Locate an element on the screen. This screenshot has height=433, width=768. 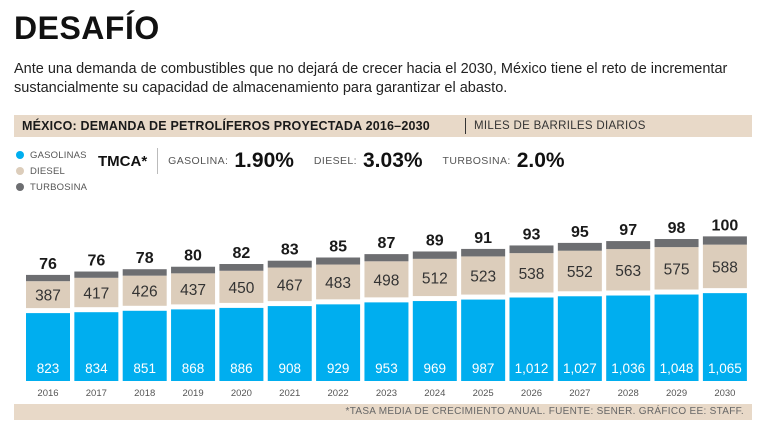
chart-legend: GASOLINAS DIESEL TURBOSINA is located at coordinates (51, 171).